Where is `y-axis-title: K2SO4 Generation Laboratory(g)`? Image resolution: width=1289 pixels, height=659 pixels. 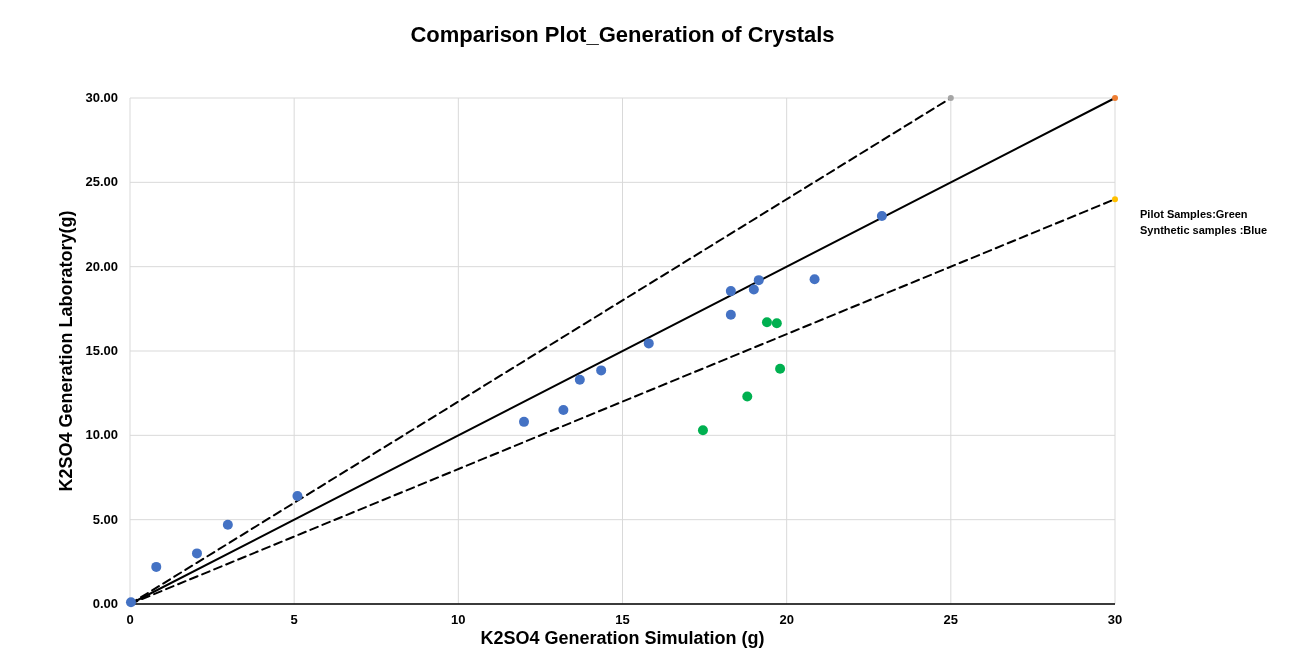
y-axis-title: K2SO4 Generation Laboratory(g) is located at coordinates (66, 351).